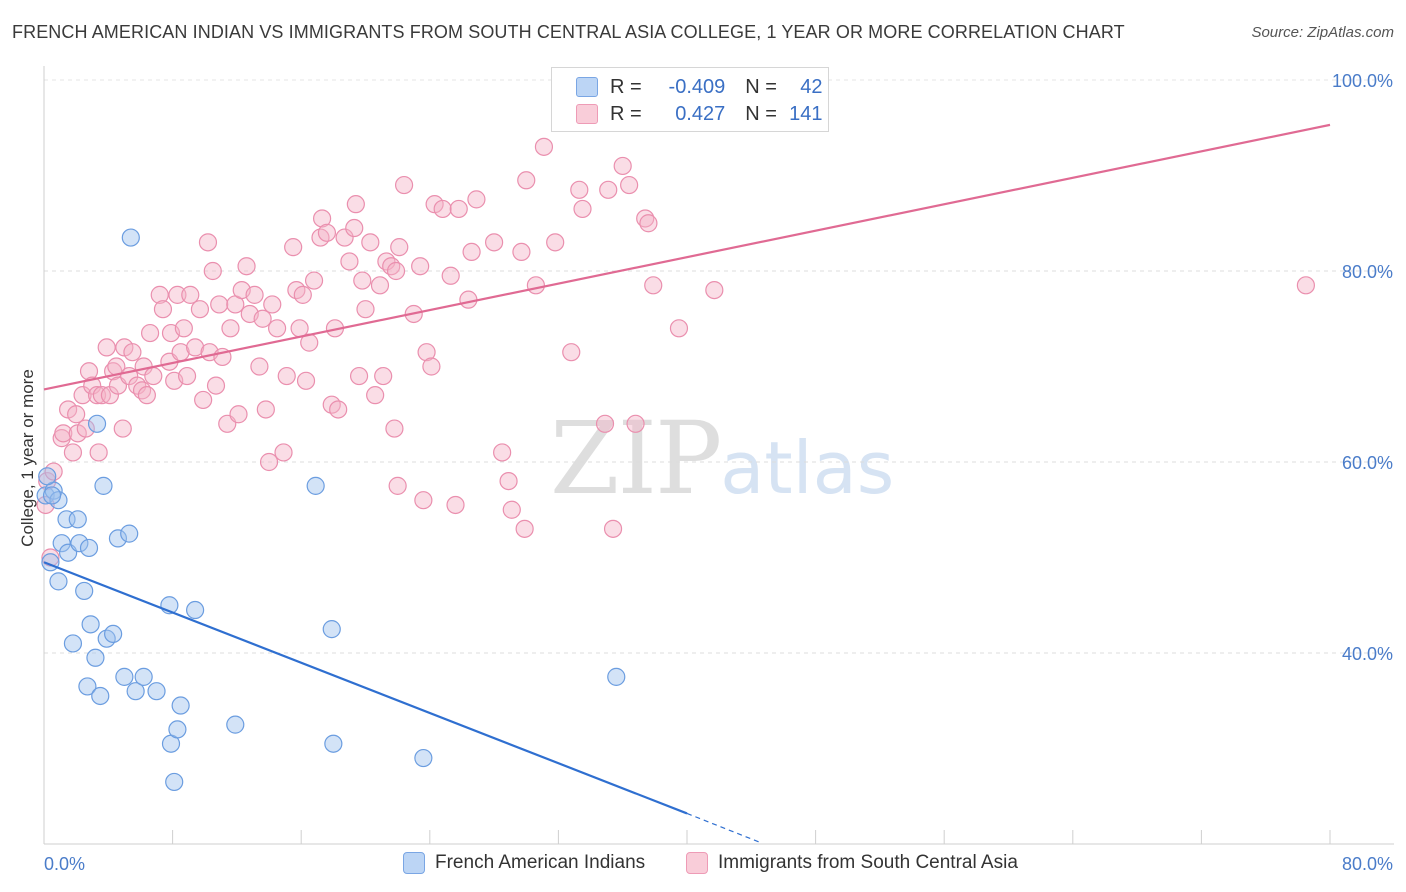  Describe the element at coordinates (27, 458) in the screenshot. I see `y-axis-label: College, 1 year or more` at that location.